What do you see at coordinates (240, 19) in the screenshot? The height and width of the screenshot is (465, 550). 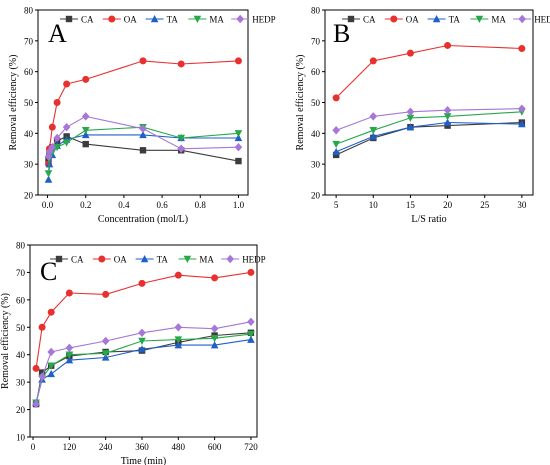 I see `legend-marker-HEDP` at bounding box center [240, 19].